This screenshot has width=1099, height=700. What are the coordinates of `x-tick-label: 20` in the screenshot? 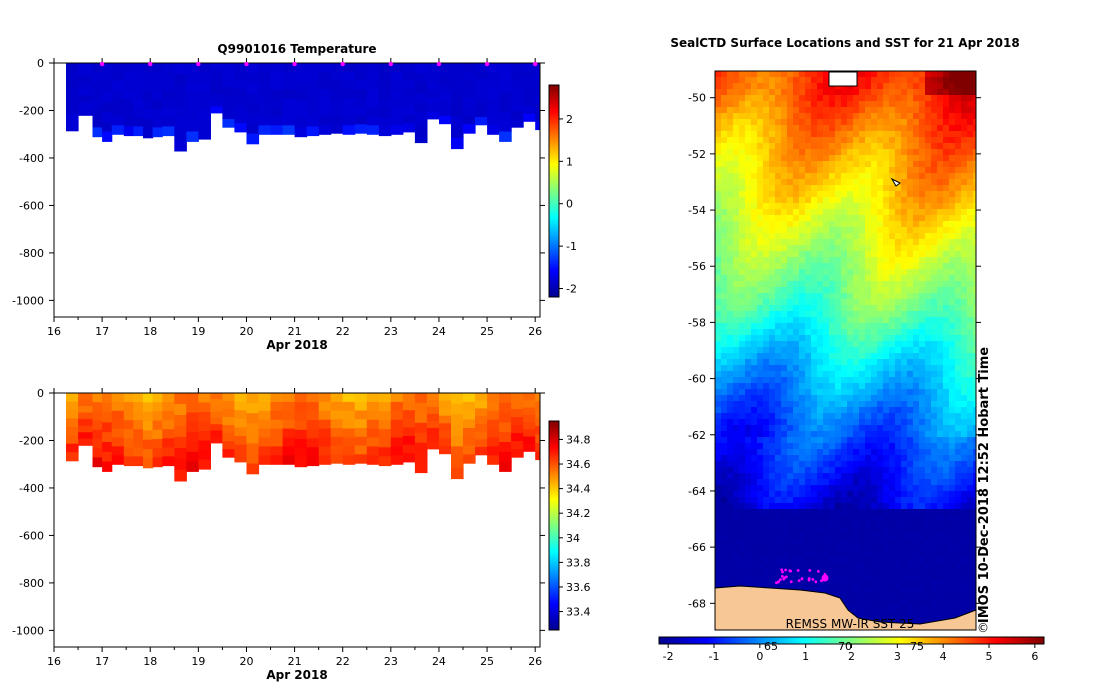 It's located at (246, 331).